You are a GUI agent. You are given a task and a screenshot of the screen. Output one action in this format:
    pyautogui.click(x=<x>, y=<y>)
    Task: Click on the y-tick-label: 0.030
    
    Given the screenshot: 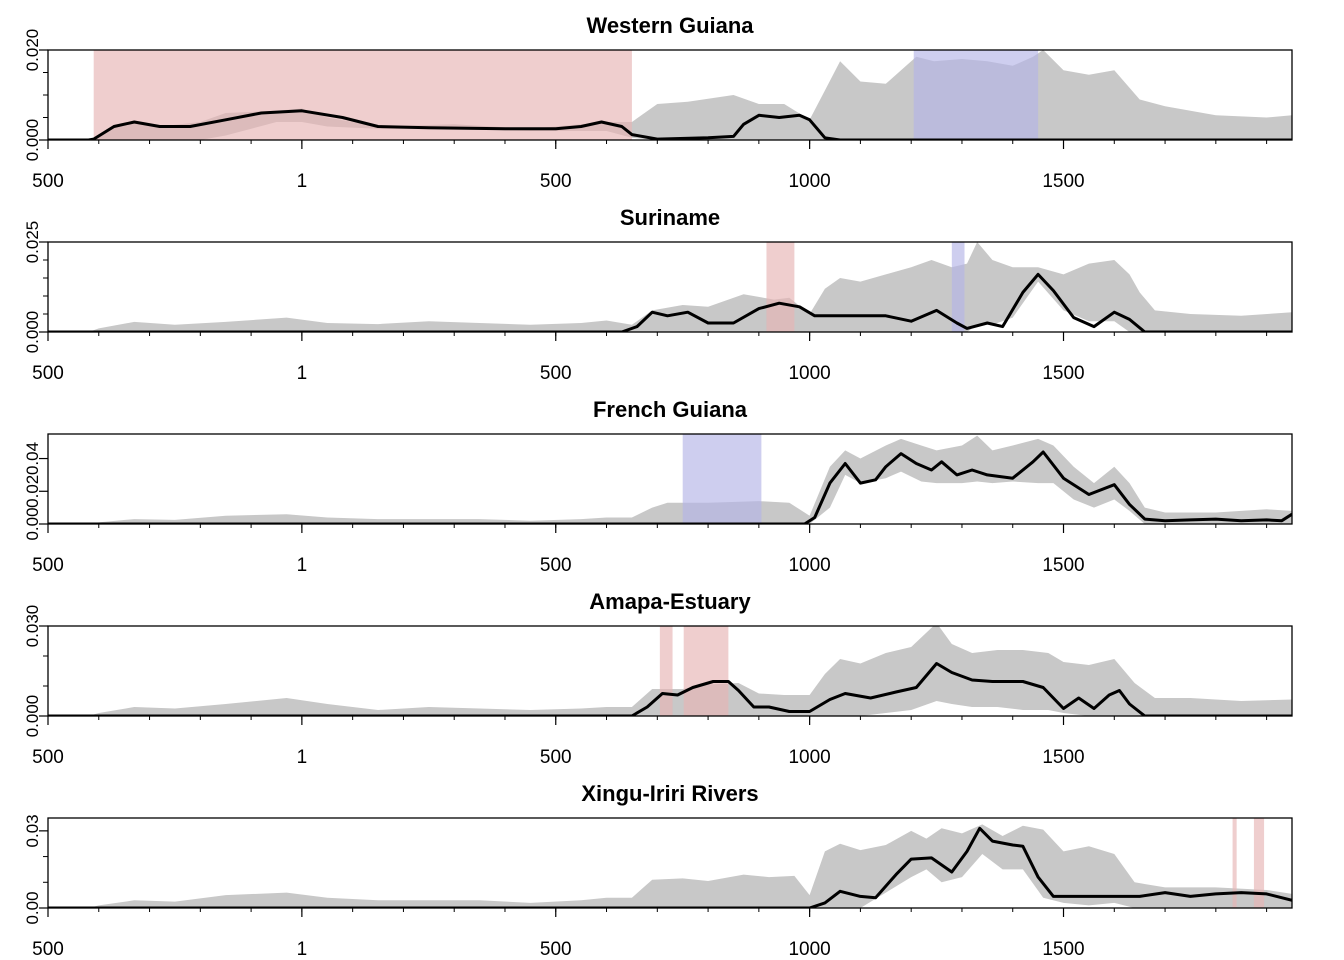 What is the action you would take?
    pyautogui.click(x=32, y=626)
    